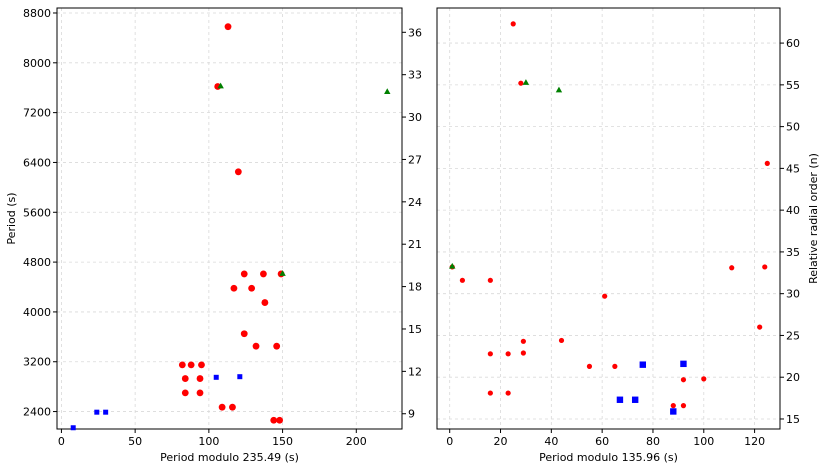 This screenshot has height=475, width=830. What do you see at coordinates (793, 335) in the screenshot?
I see `y2-tick-label: 25` at bounding box center [793, 335].